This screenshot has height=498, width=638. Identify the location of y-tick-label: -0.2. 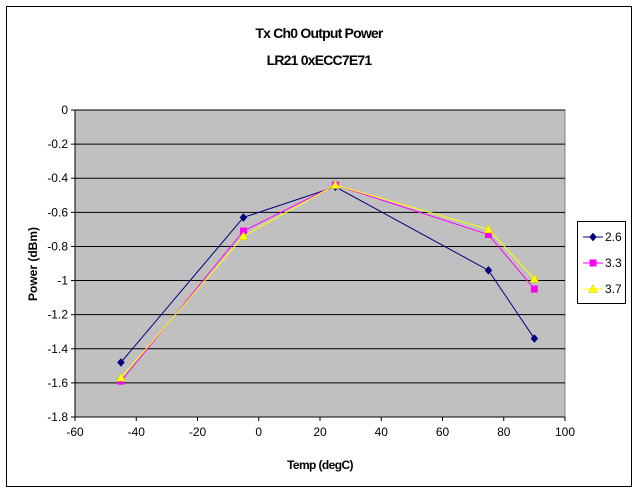
(57, 144).